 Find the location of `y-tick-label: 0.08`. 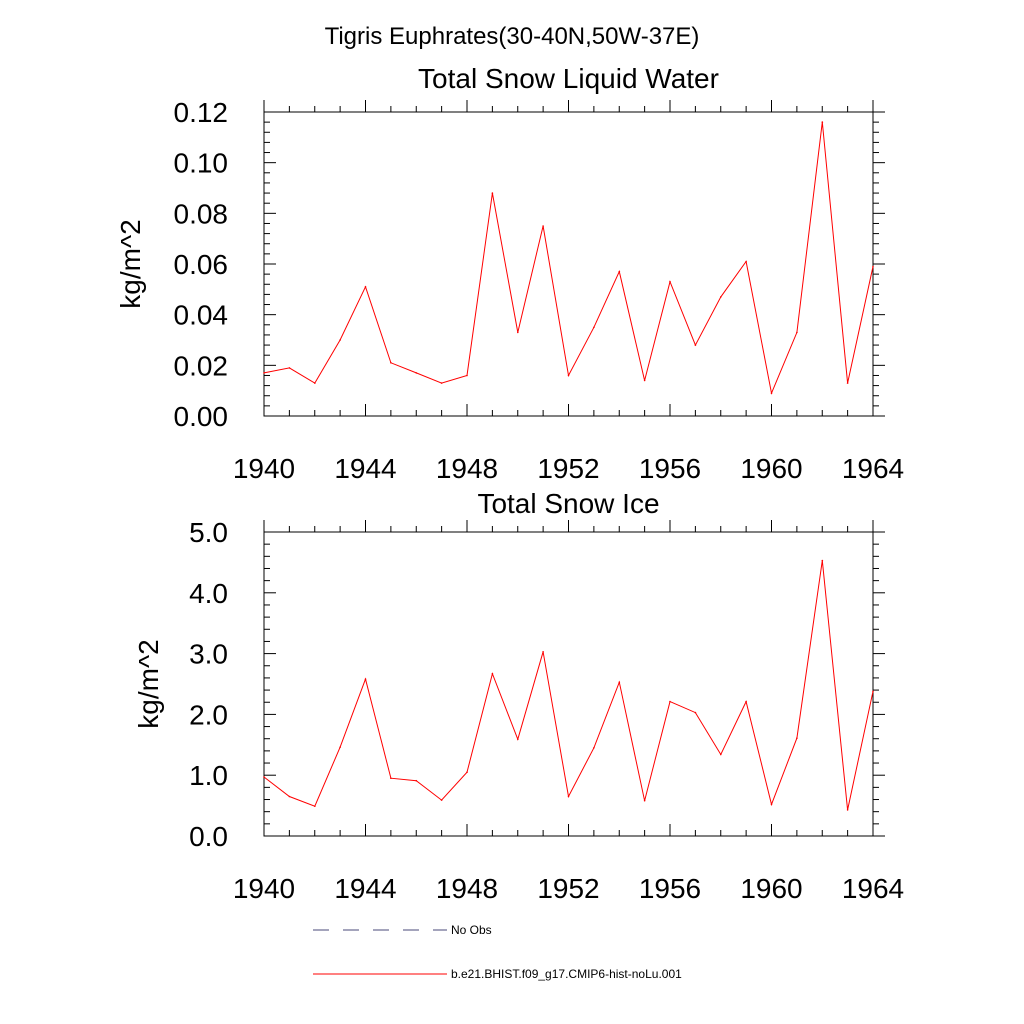

y-tick-label: 0.08 is located at coordinates (201, 213).